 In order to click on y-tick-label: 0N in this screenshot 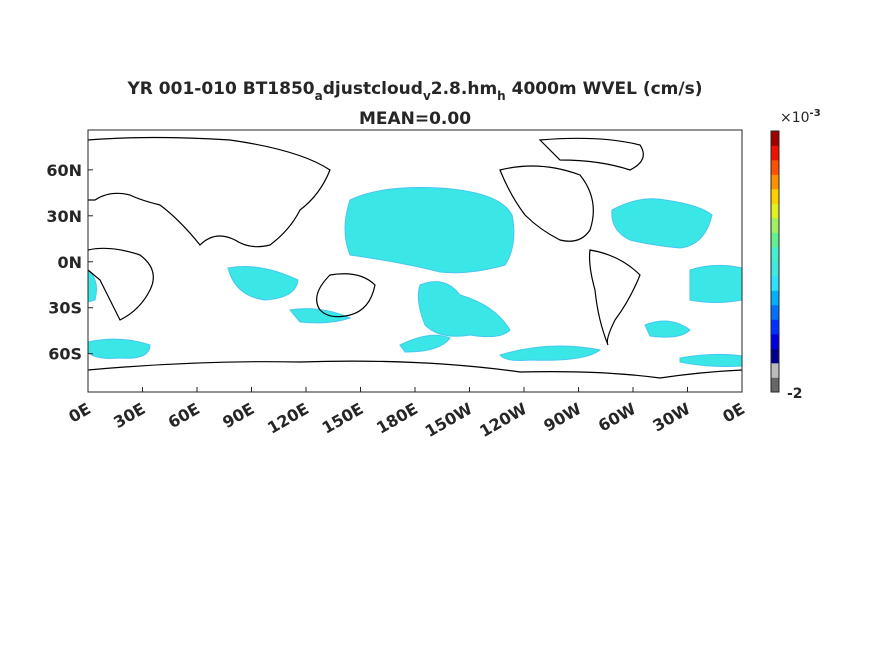, I will do `click(69, 262)`.